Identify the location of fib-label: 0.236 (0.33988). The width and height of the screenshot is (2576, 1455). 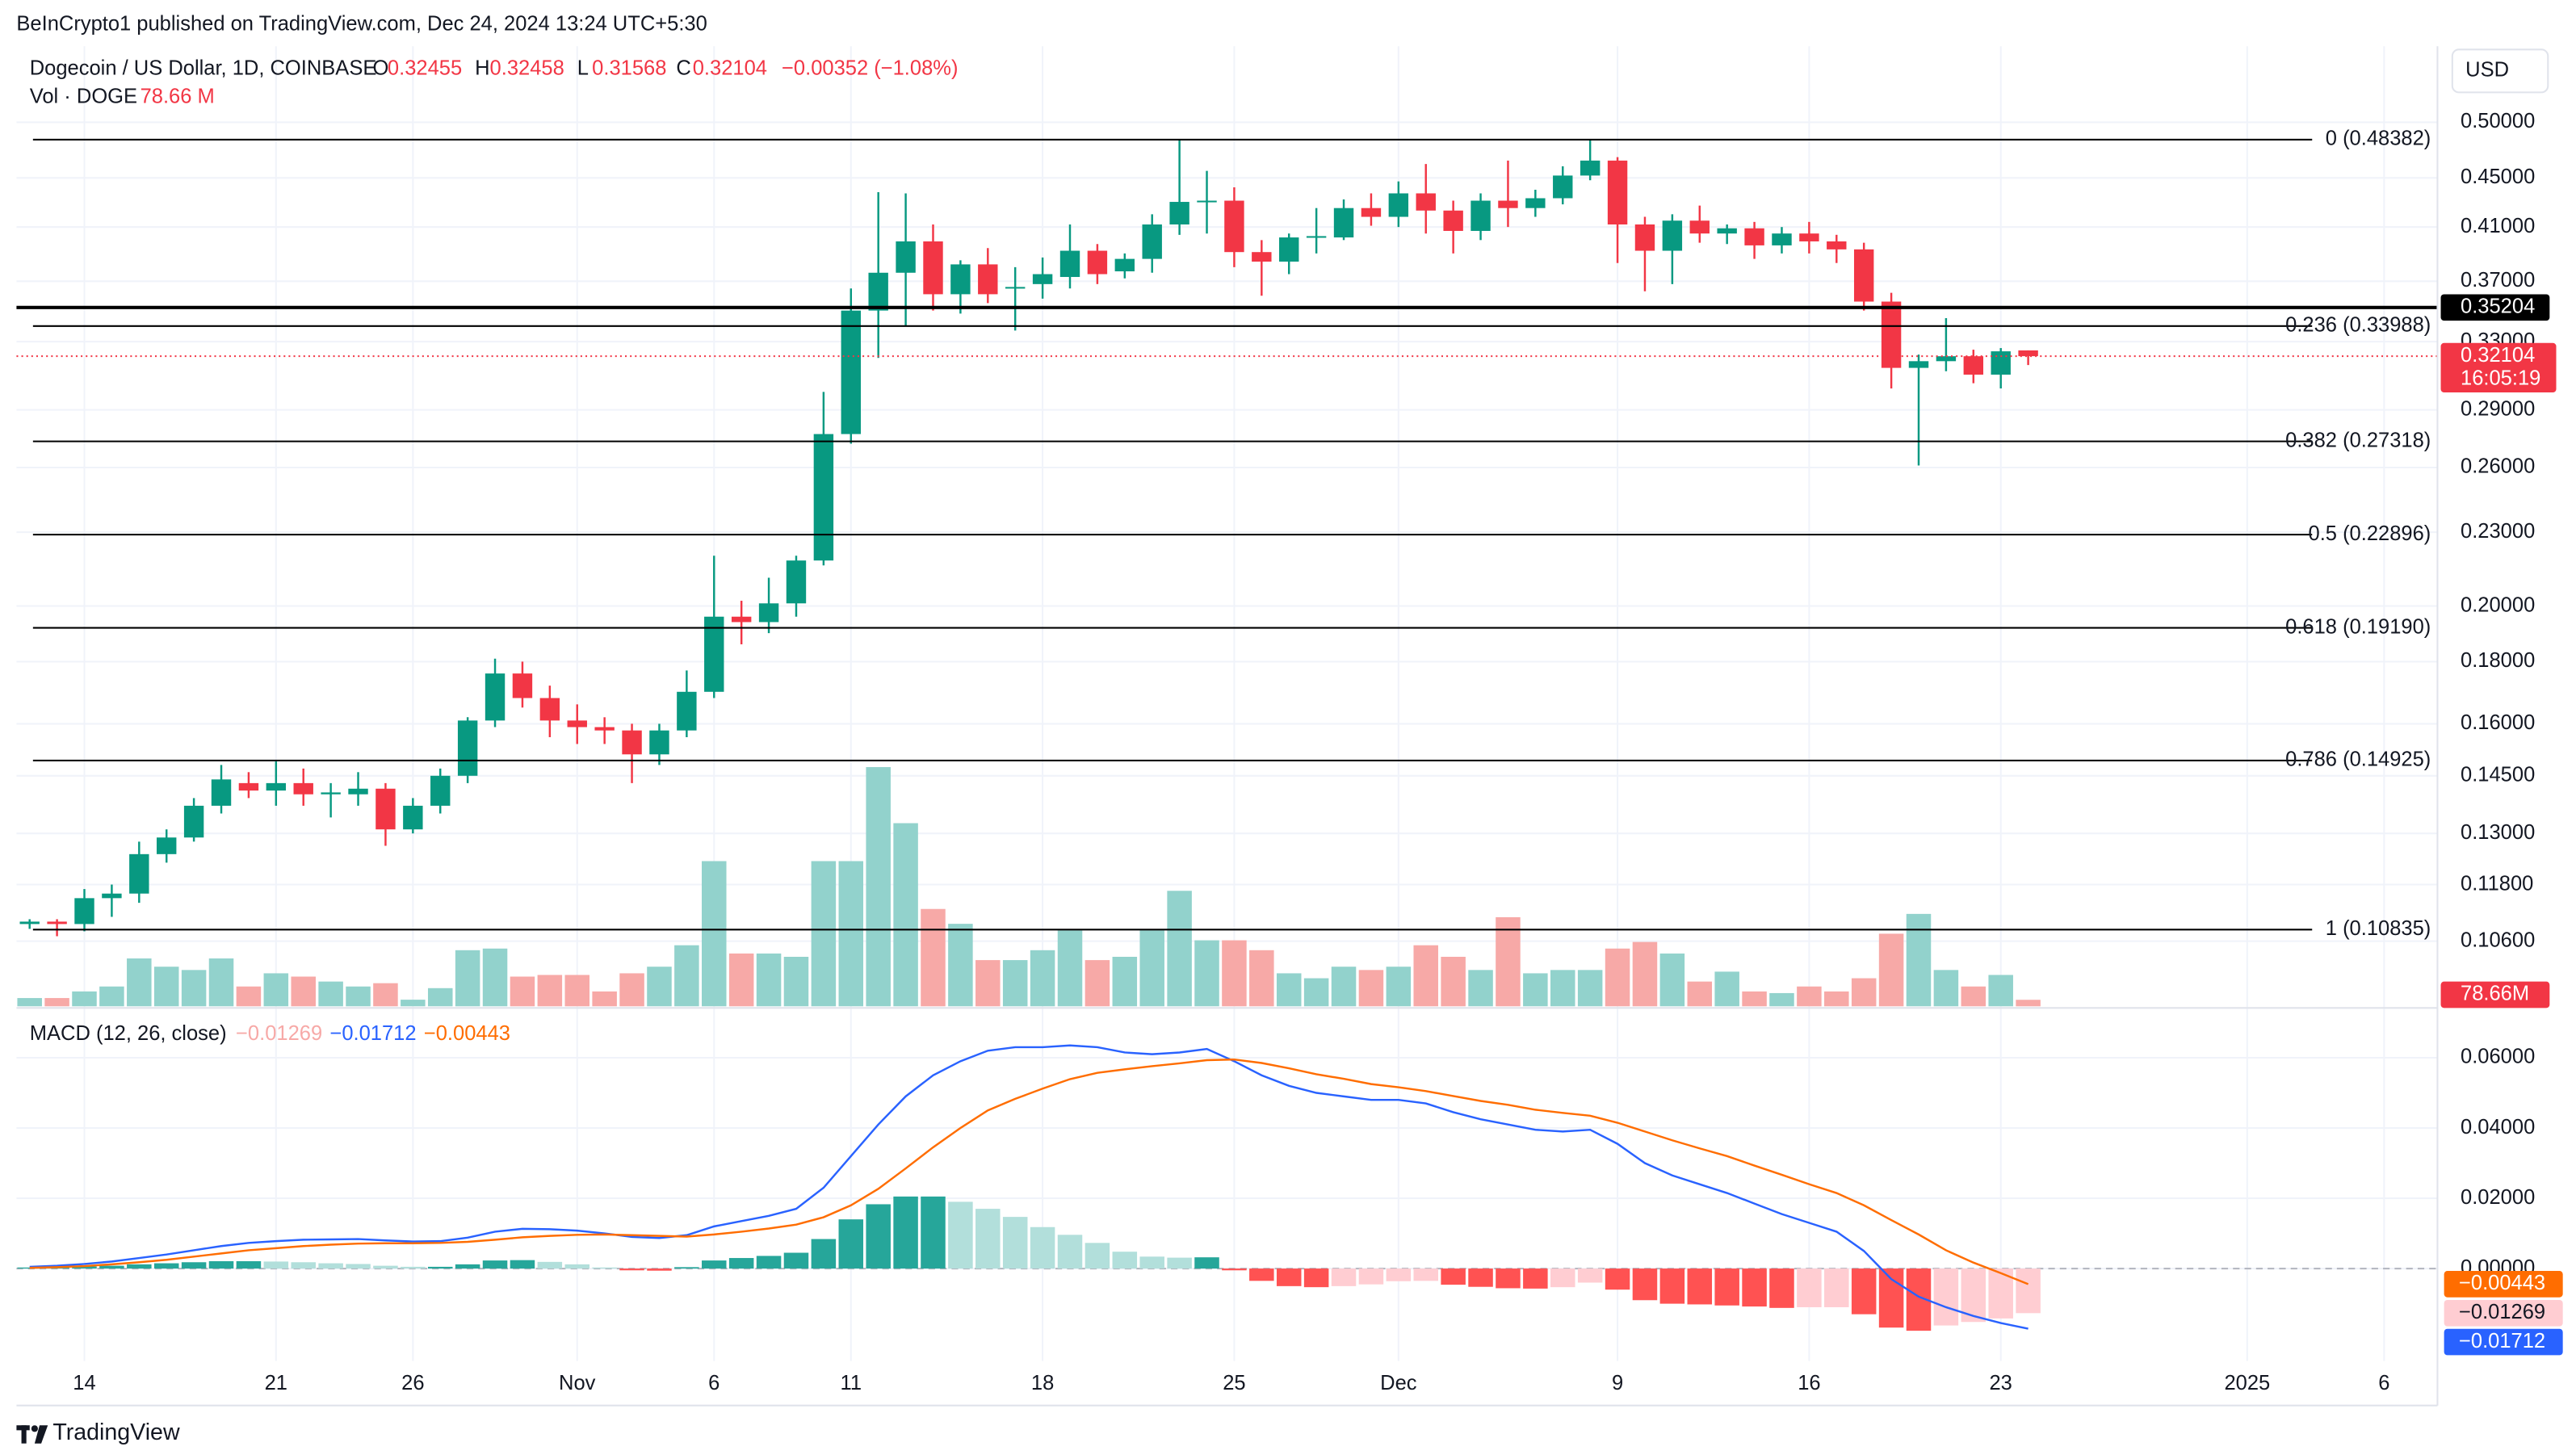
(2358, 325).